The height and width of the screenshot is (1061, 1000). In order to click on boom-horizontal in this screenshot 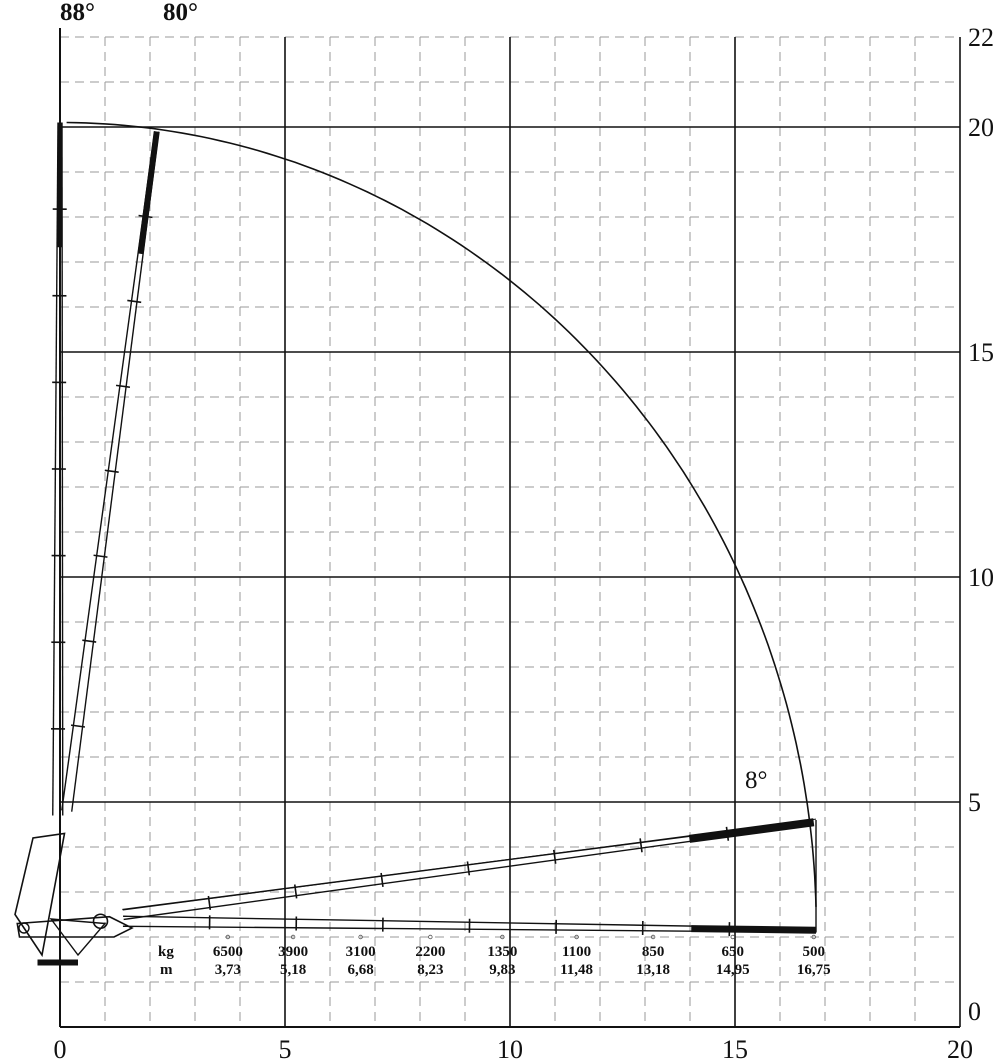, I will do `click(469, 926)`.